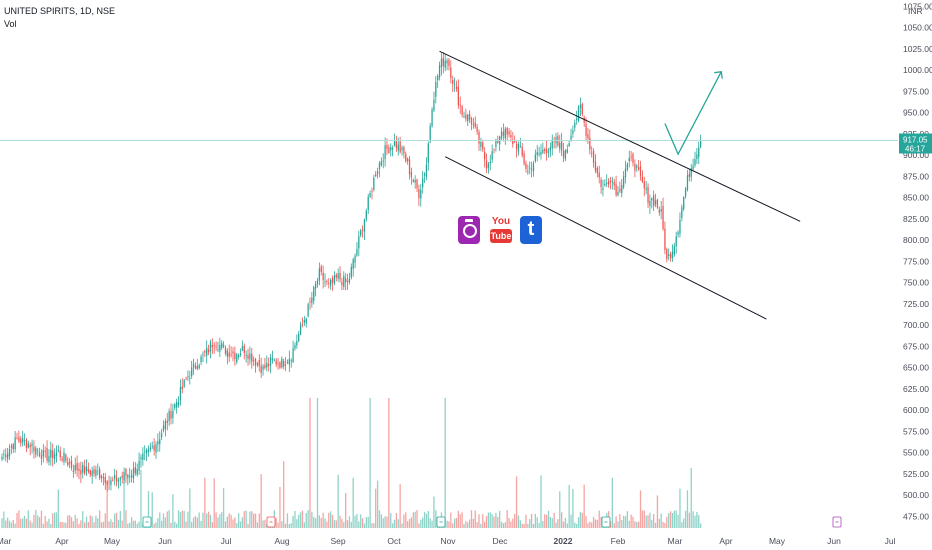 The height and width of the screenshot is (550, 932). What do you see at coordinates (531, 230) in the screenshot?
I see `tumblr-icon: t` at bounding box center [531, 230].